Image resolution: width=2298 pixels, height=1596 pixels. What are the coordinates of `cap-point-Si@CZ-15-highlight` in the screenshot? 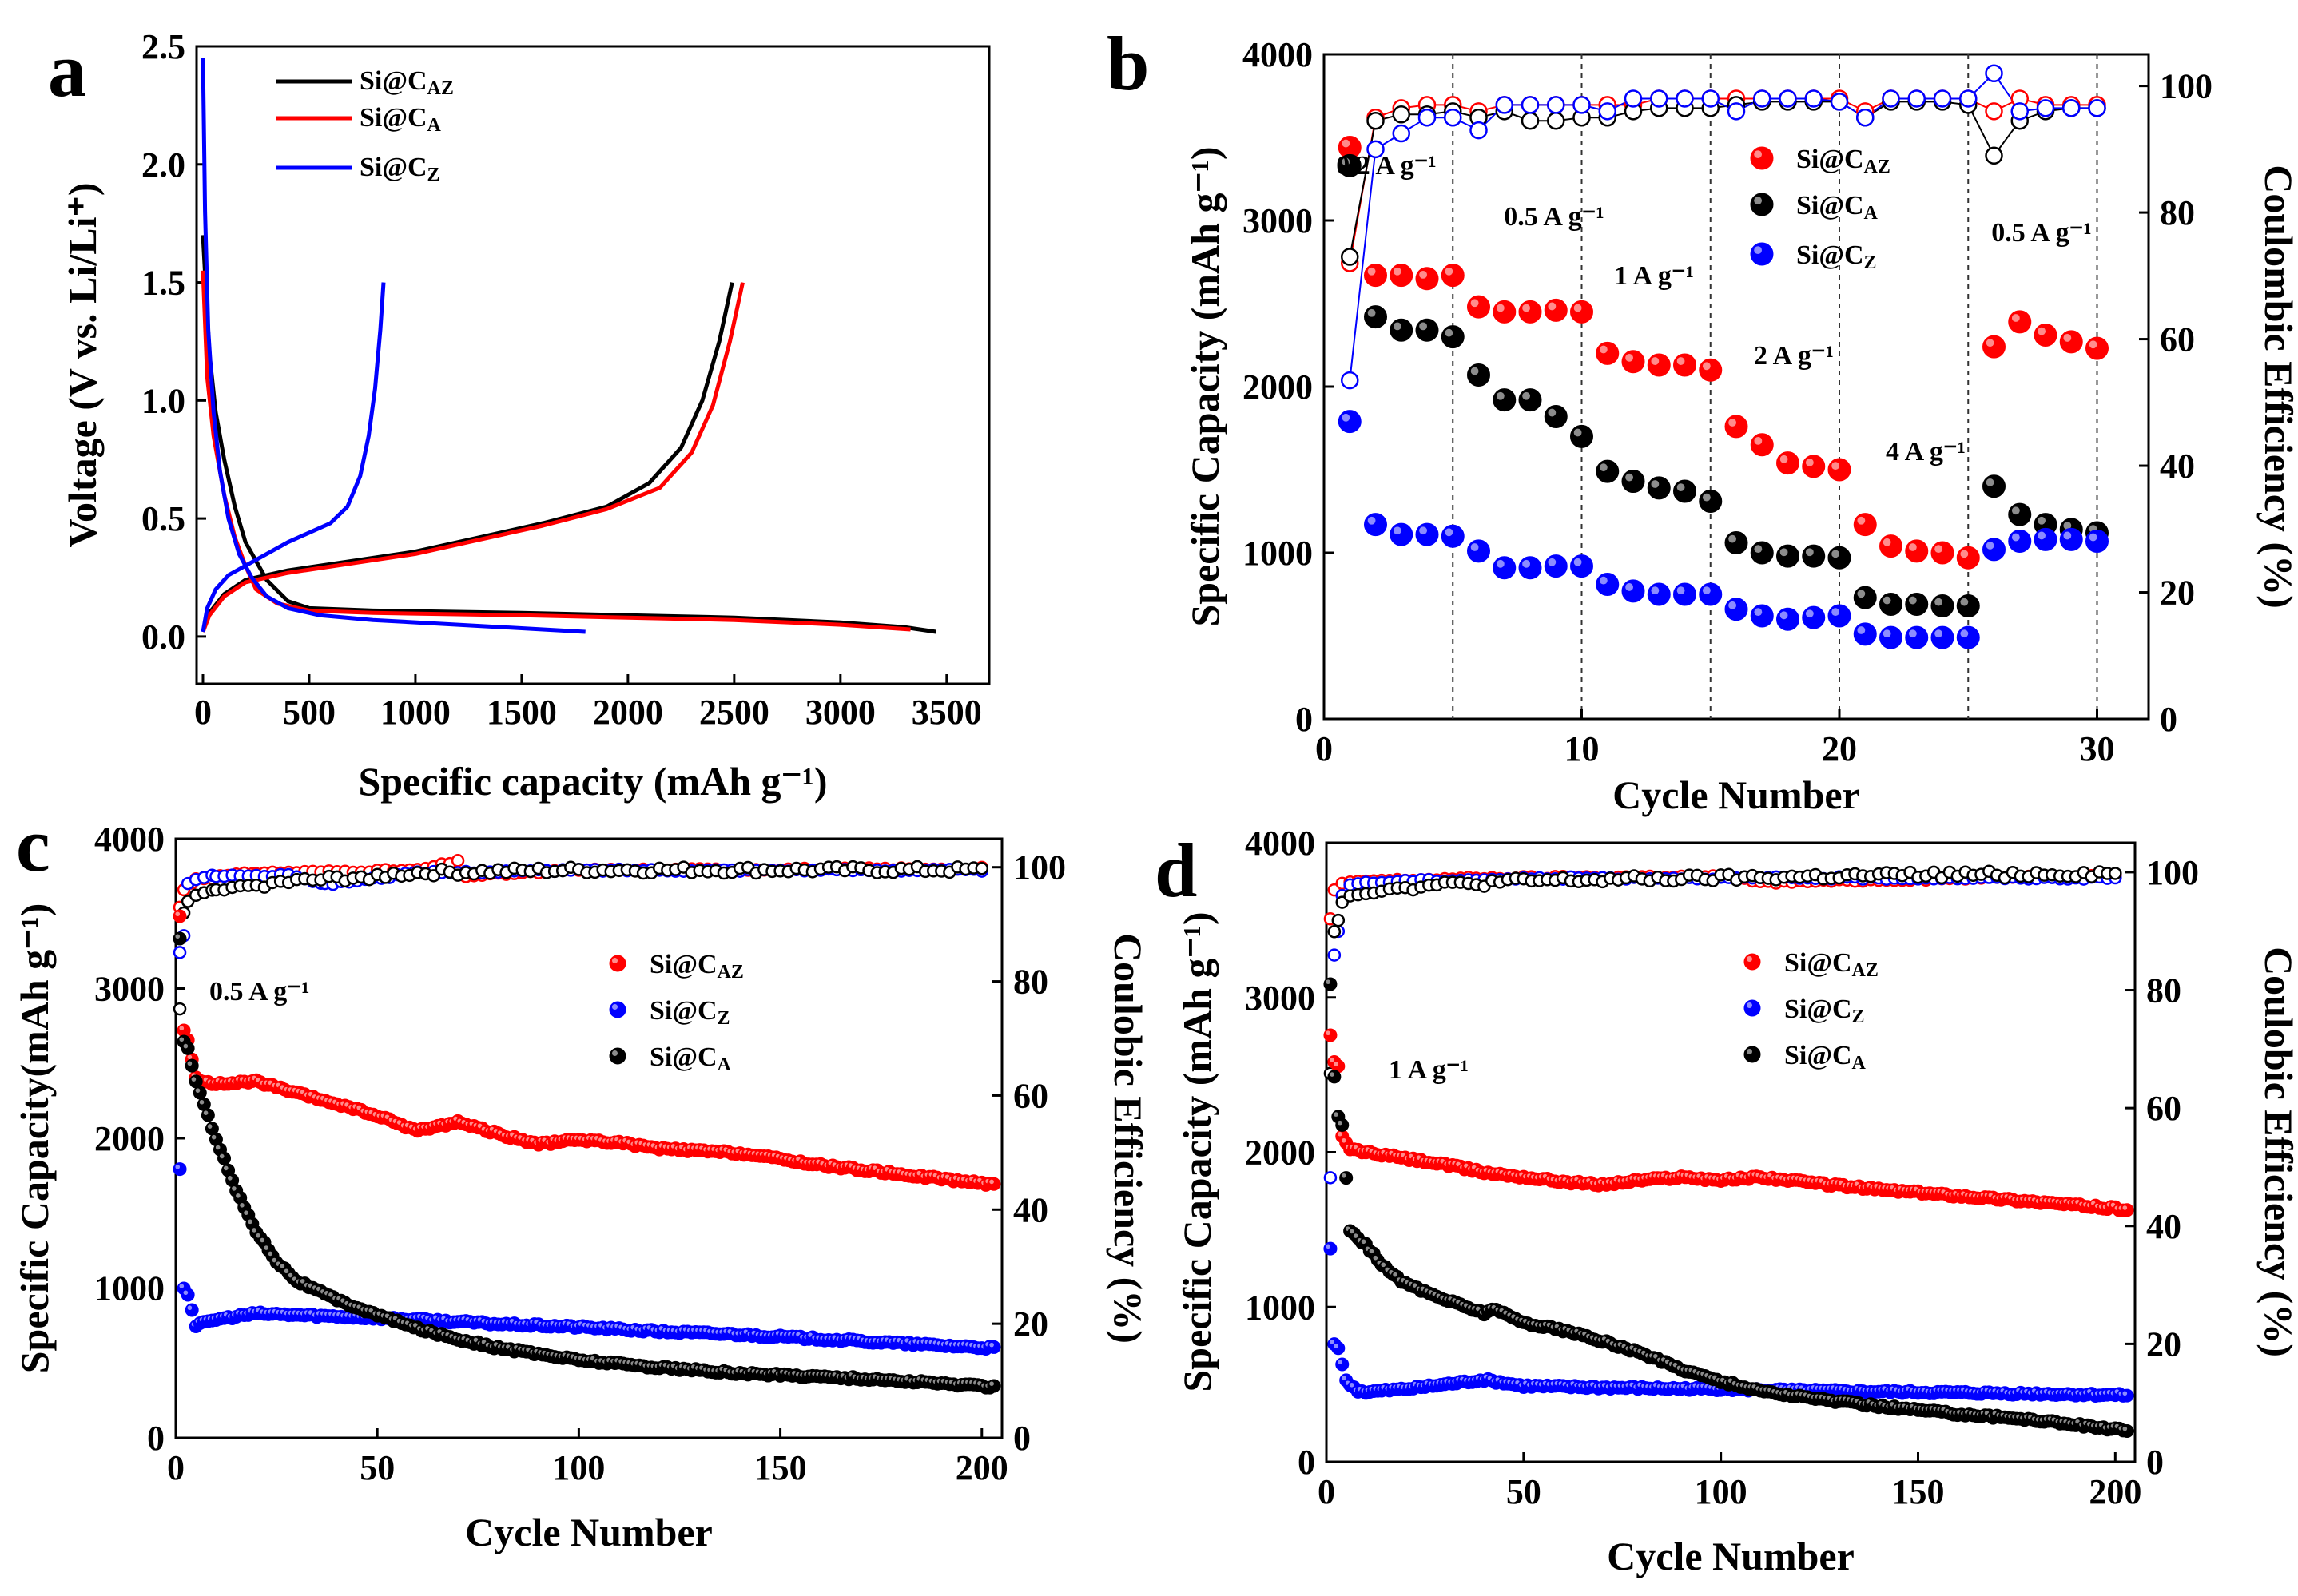 It's located at (1707, 590).